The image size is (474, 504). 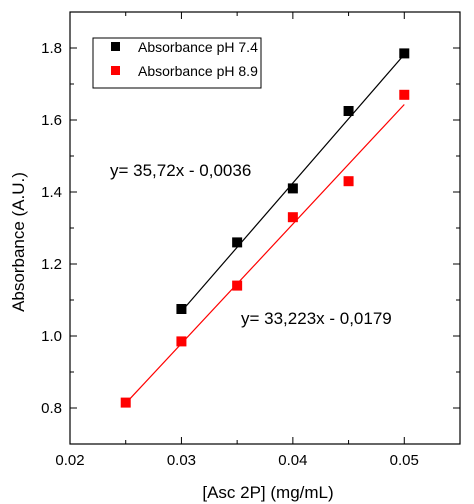 I want to click on x-tick-label: 0.04, so click(x=292, y=460).